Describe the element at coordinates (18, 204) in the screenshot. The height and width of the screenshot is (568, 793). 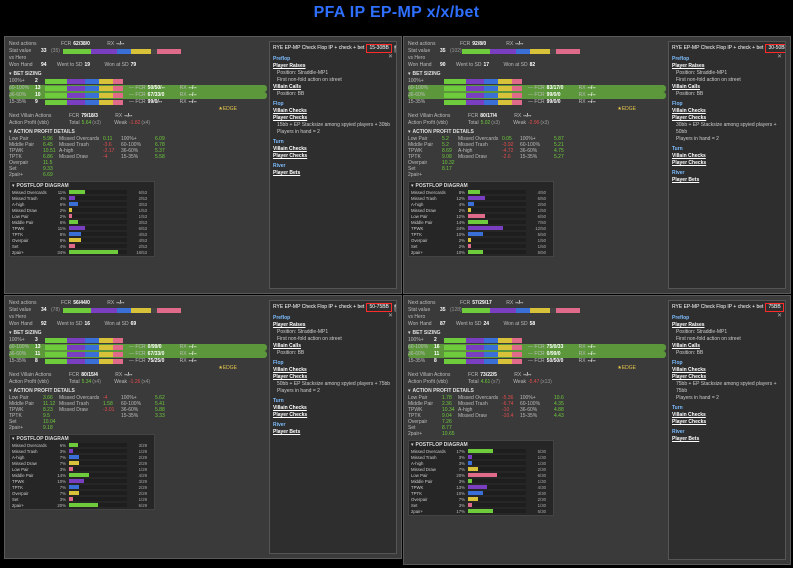
I see `diagram-category: A-high` at that location.